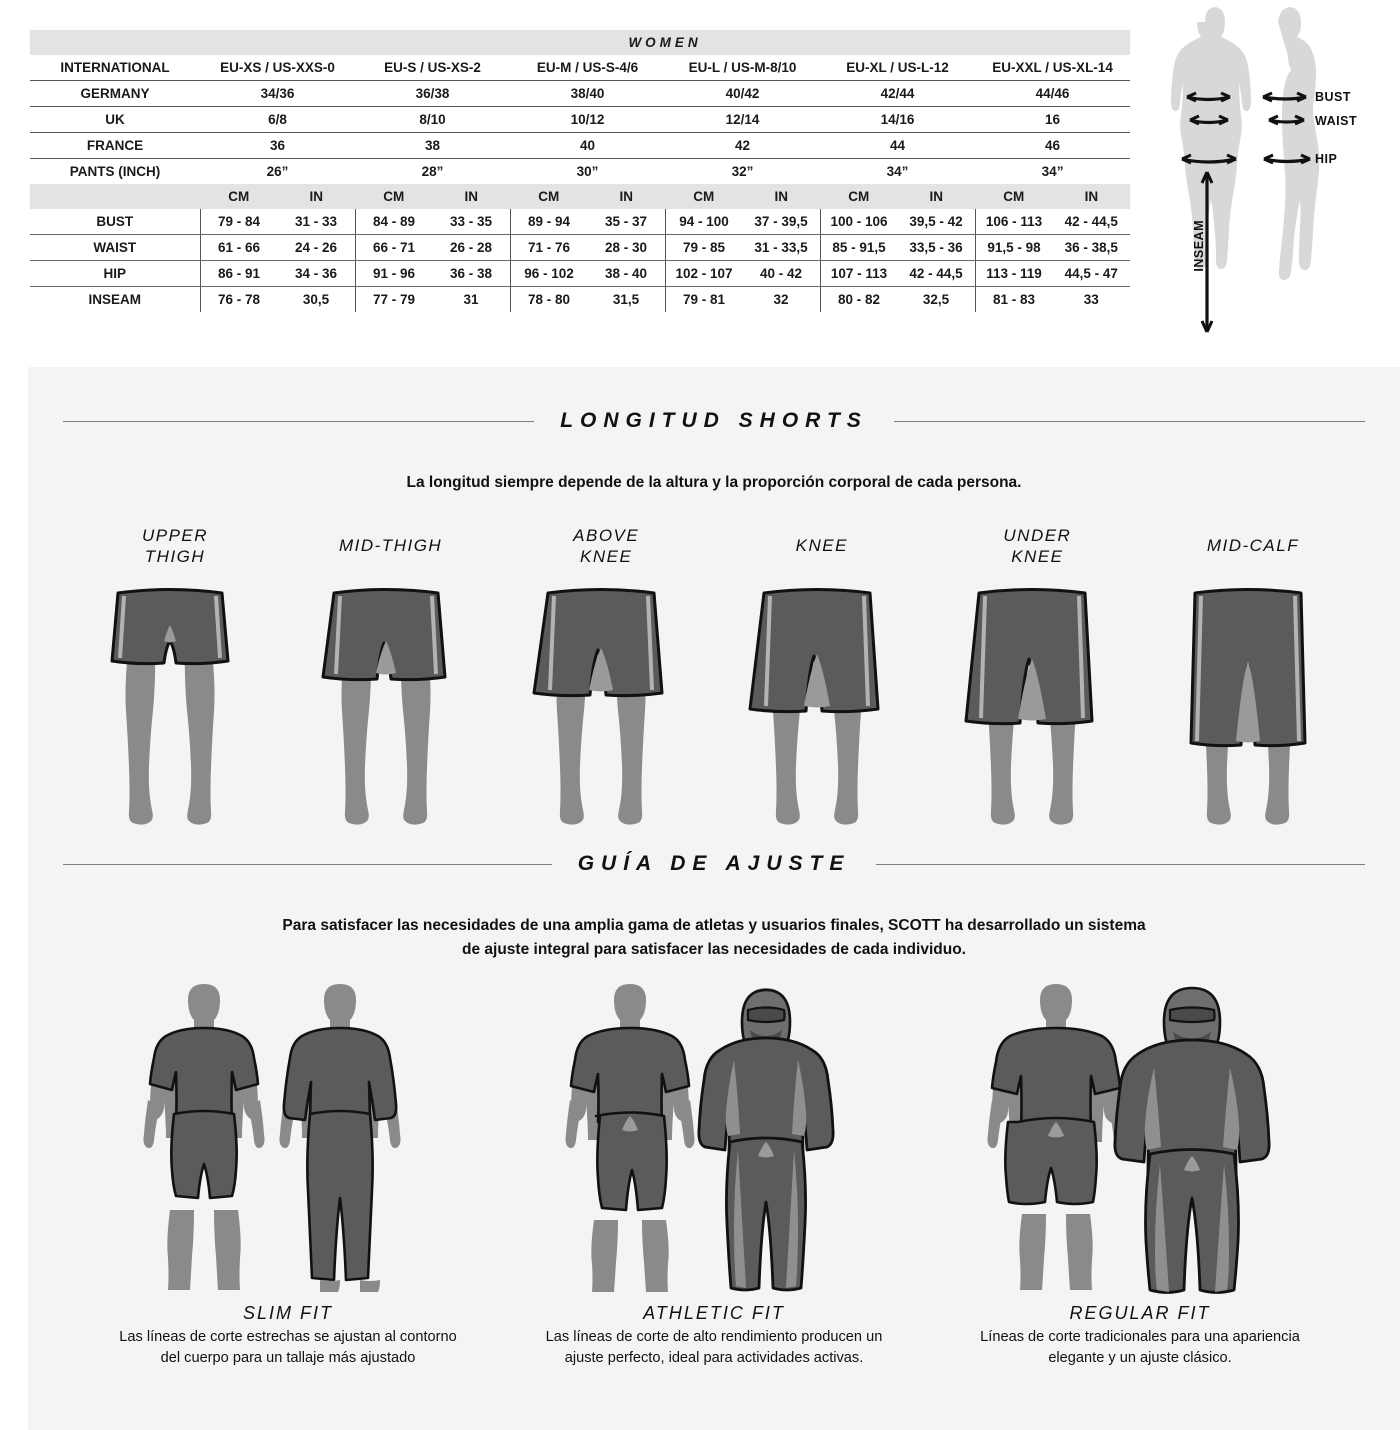 This screenshot has width=1400, height=1430. I want to click on shorts-length-item: MID-THIGH, so click(391, 673).